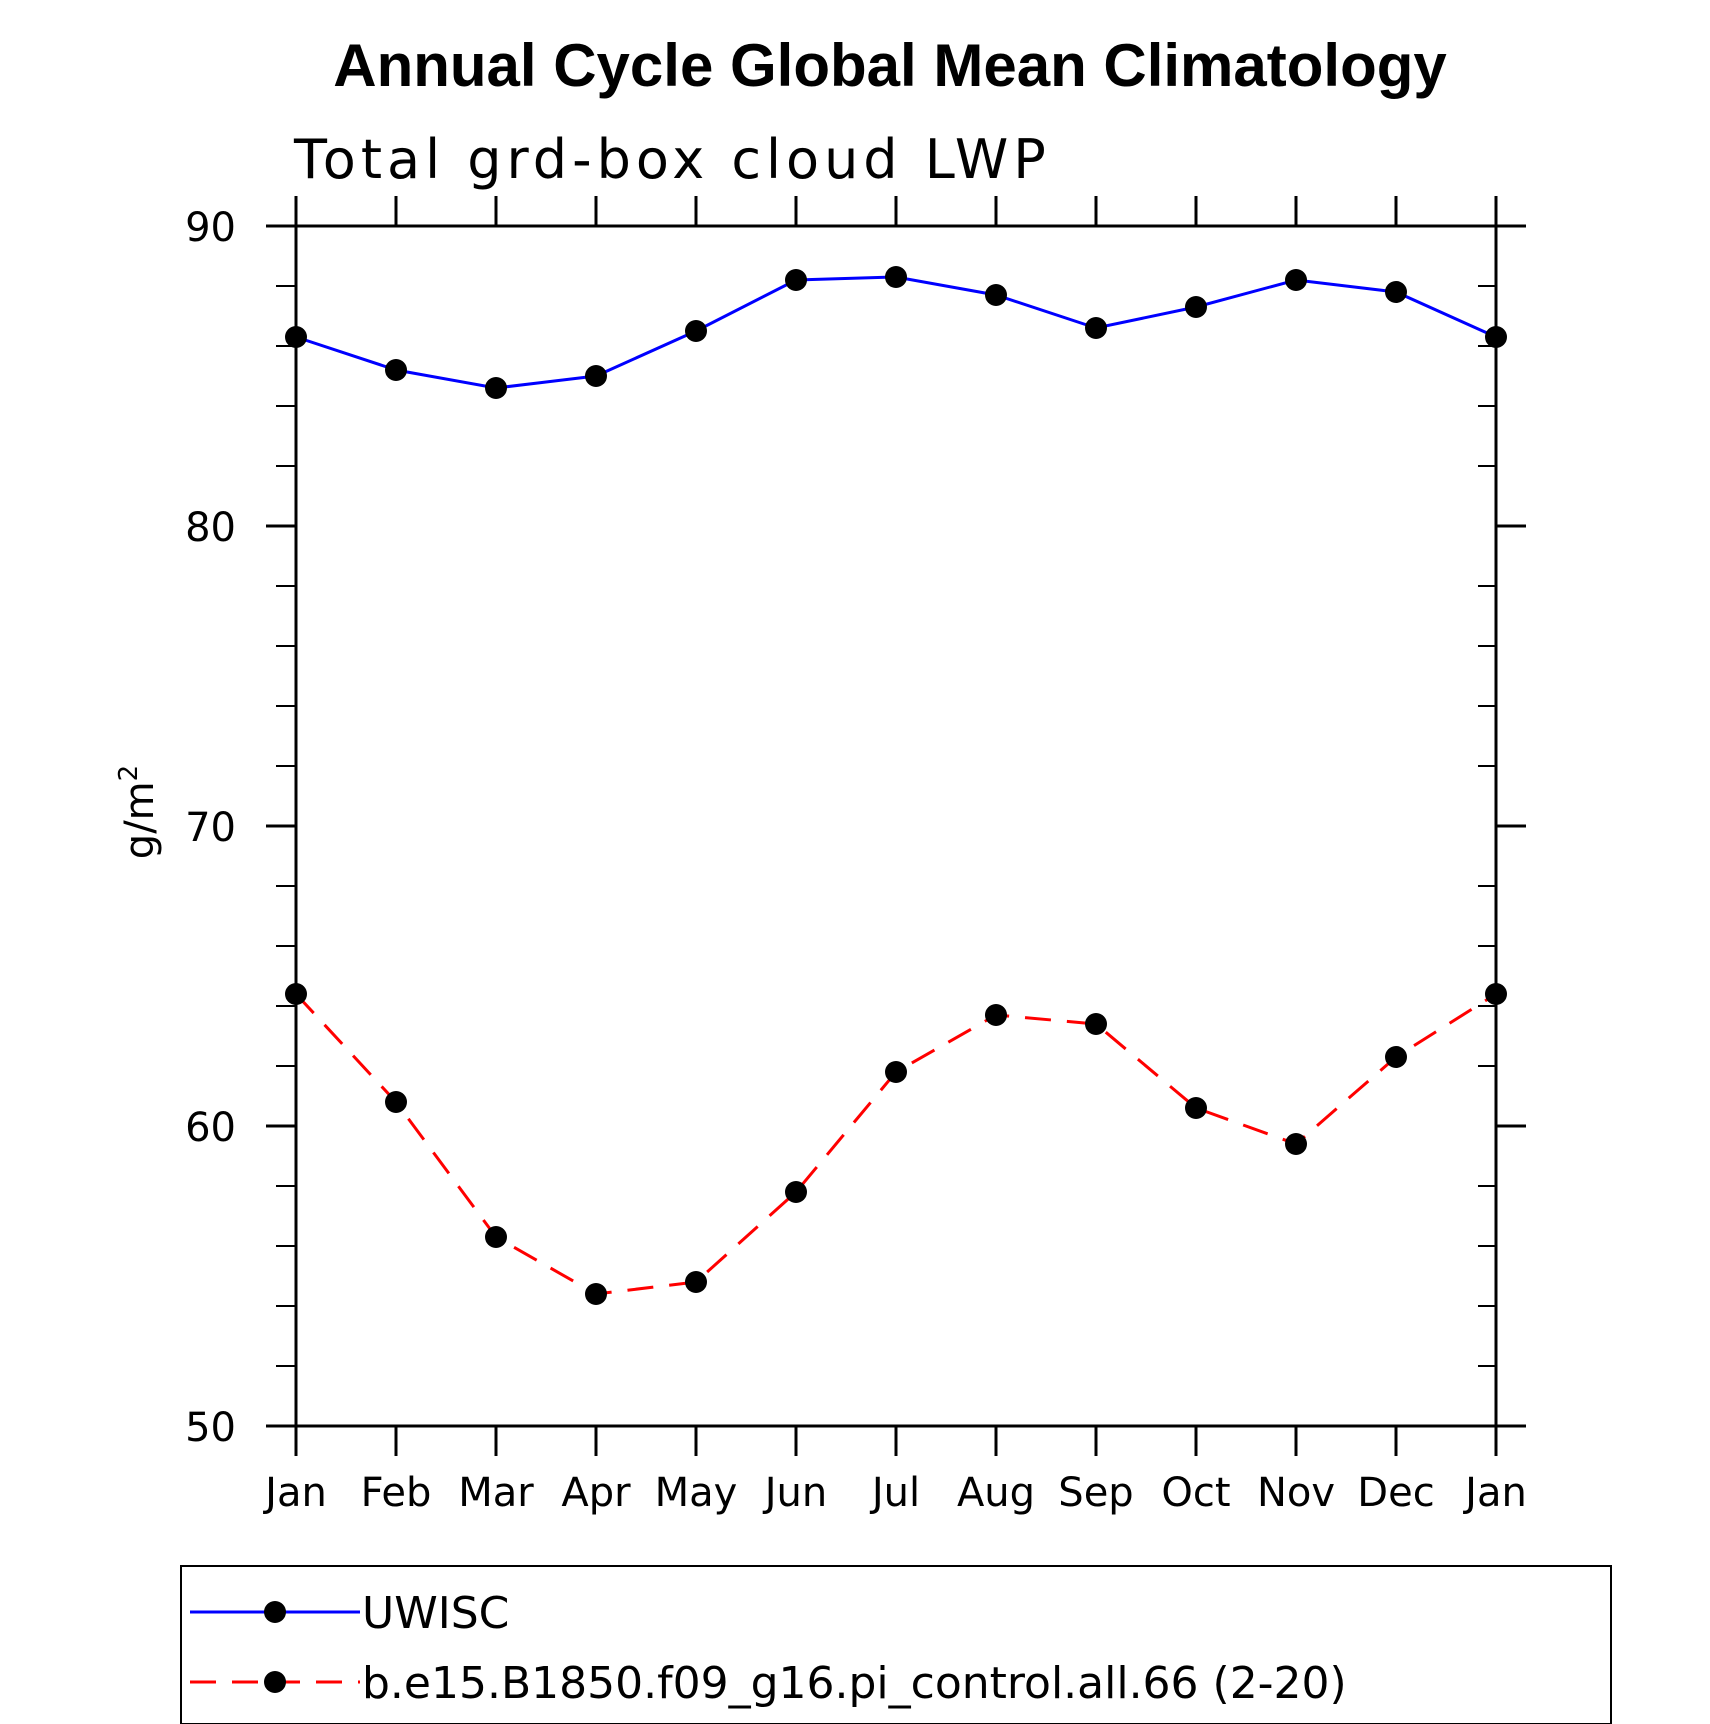  What do you see at coordinates (1395, 1493) in the screenshot?
I see `x-tick-label: Dec` at bounding box center [1395, 1493].